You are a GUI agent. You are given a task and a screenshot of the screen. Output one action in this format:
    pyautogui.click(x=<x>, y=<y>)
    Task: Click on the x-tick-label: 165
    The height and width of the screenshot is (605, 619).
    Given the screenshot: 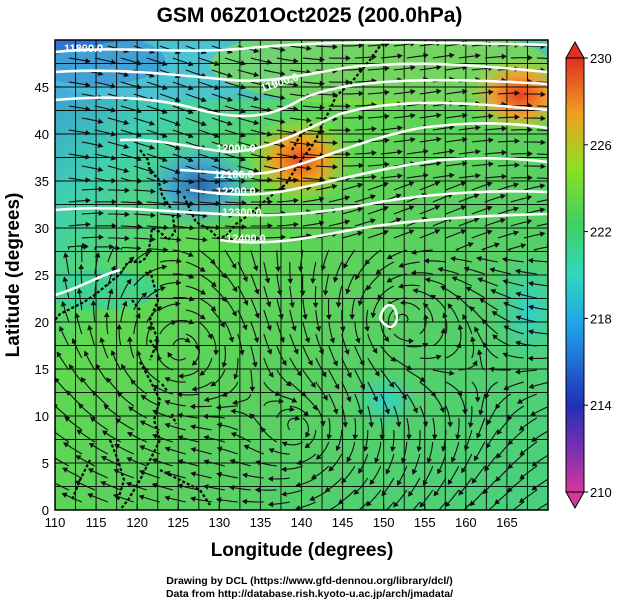 What is the action you would take?
    pyautogui.click(x=507, y=522)
    